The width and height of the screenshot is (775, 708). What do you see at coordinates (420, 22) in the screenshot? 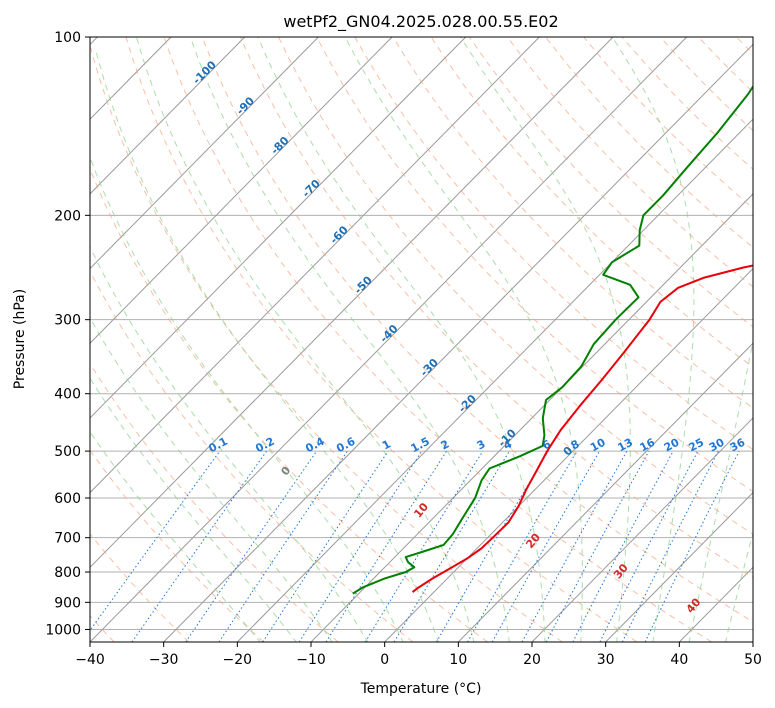
I see `chart-title: wetPf2_GN04.2025.028.00.55.E02` at bounding box center [420, 22].